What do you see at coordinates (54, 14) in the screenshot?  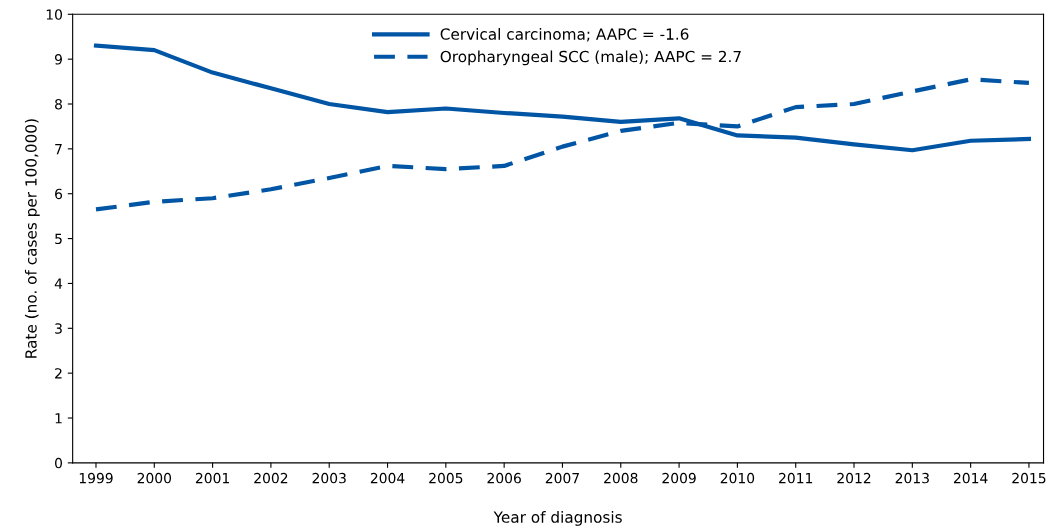 I see `y-tick-label: 10` at bounding box center [54, 14].